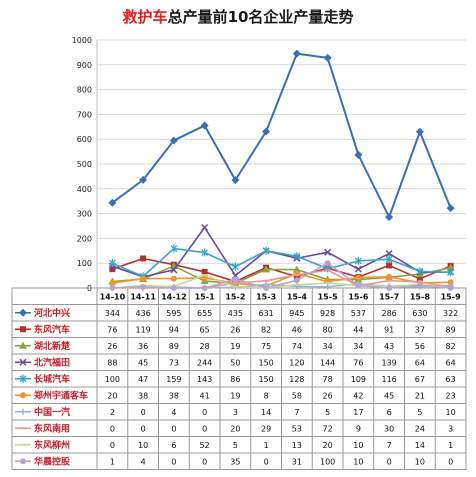 The height and width of the screenshot is (477, 476). What do you see at coordinates (266, 412) in the screenshot?
I see `data-label: 14` at bounding box center [266, 412].